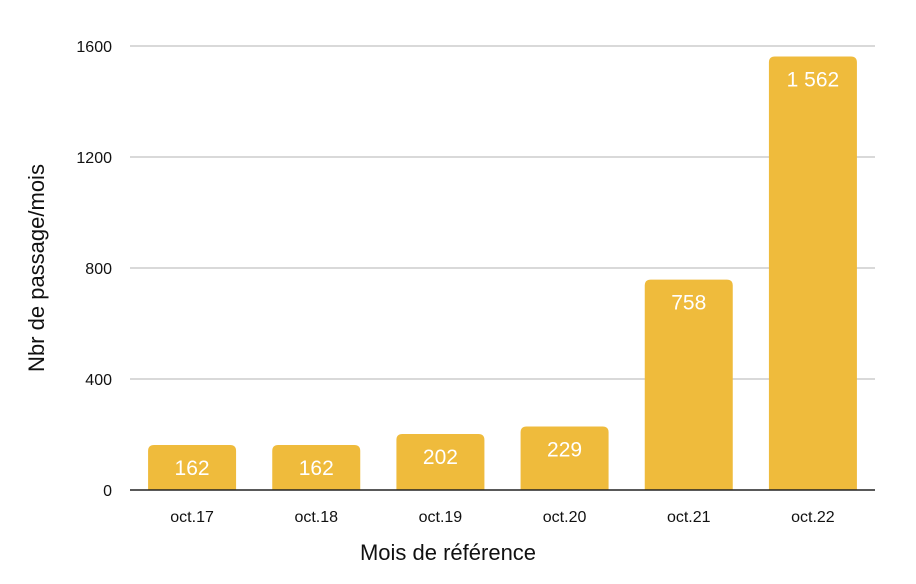  What do you see at coordinates (689, 517) in the screenshot?
I see `x-tick-label: oct.21` at bounding box center [689, 517].